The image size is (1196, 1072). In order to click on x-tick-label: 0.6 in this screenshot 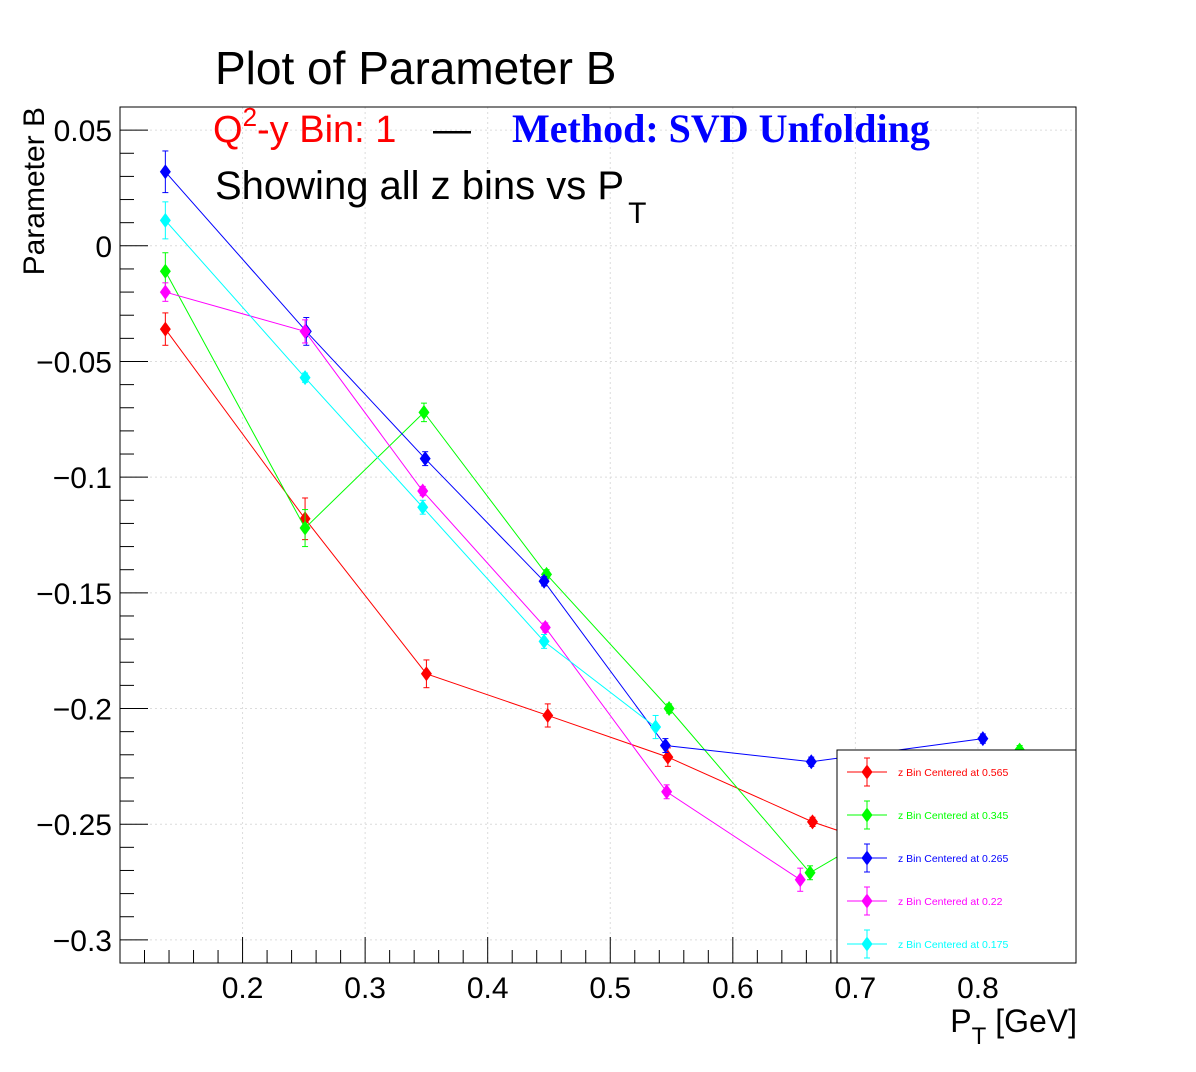, I will do `click(733, 988)`.